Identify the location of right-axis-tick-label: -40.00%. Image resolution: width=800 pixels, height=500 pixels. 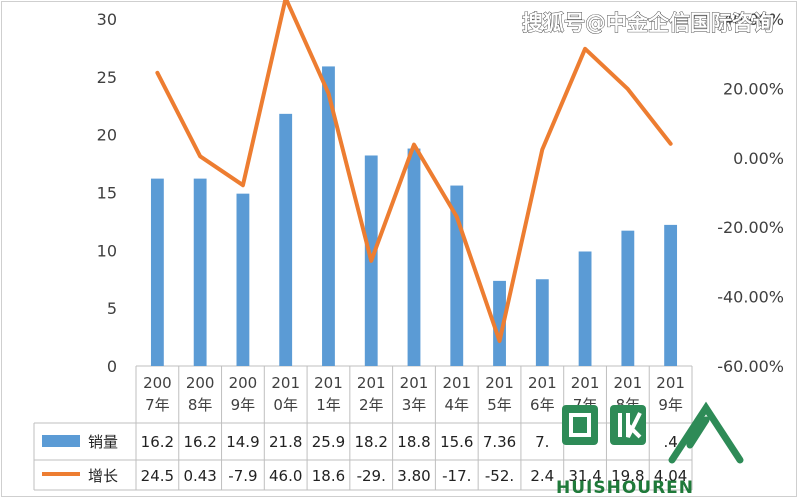
(750, 297).